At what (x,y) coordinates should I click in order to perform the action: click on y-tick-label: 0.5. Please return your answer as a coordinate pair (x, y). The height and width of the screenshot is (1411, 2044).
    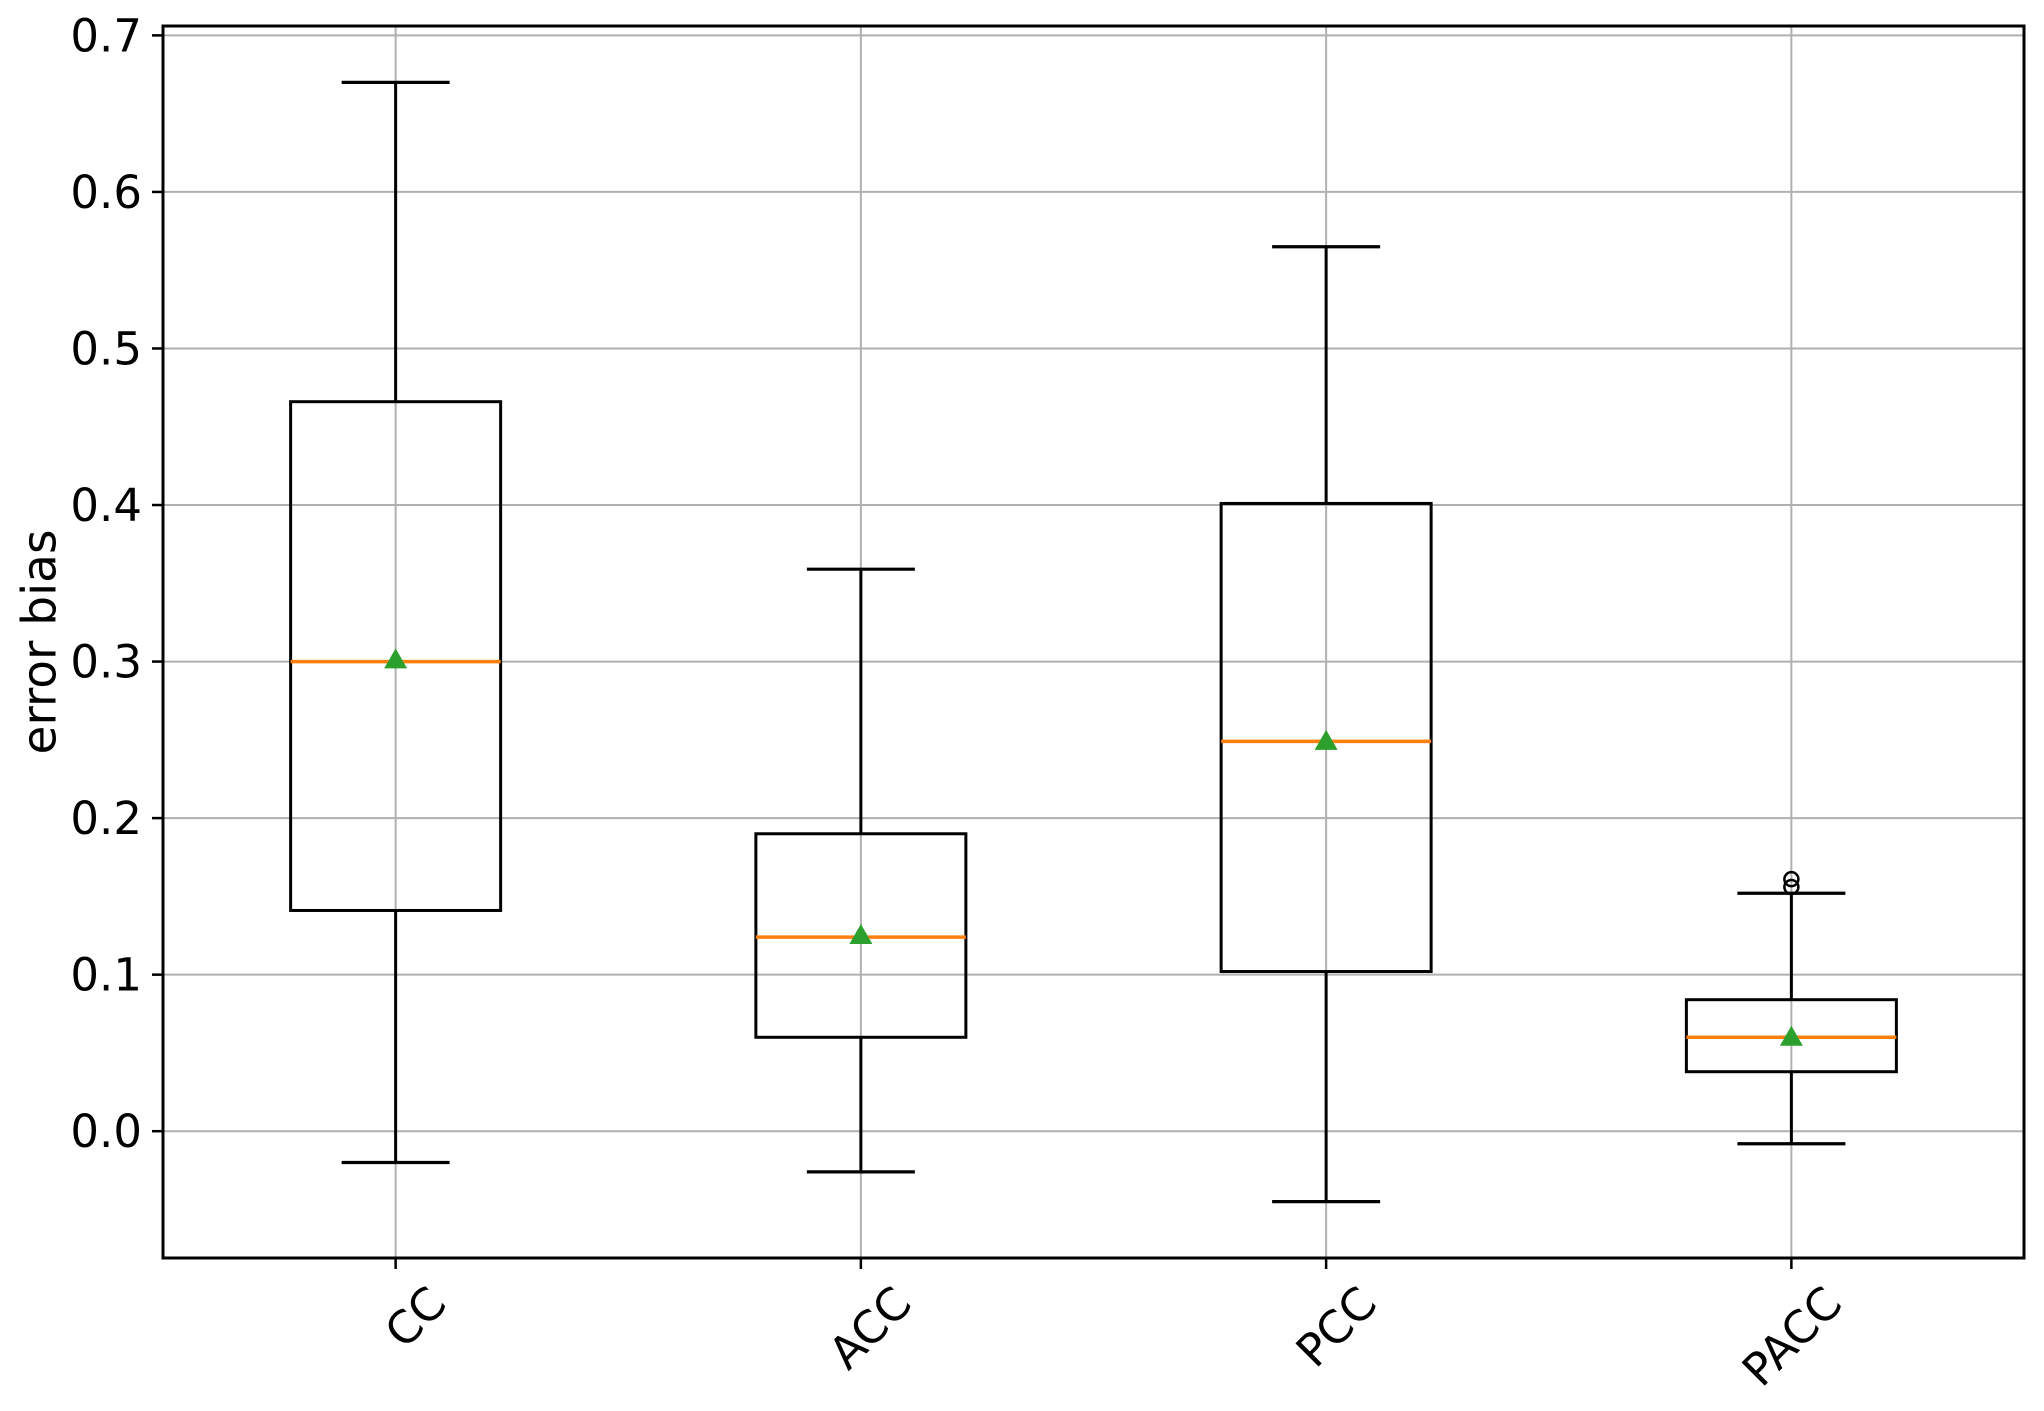
    Looking at the image, I should click on (106, 348).